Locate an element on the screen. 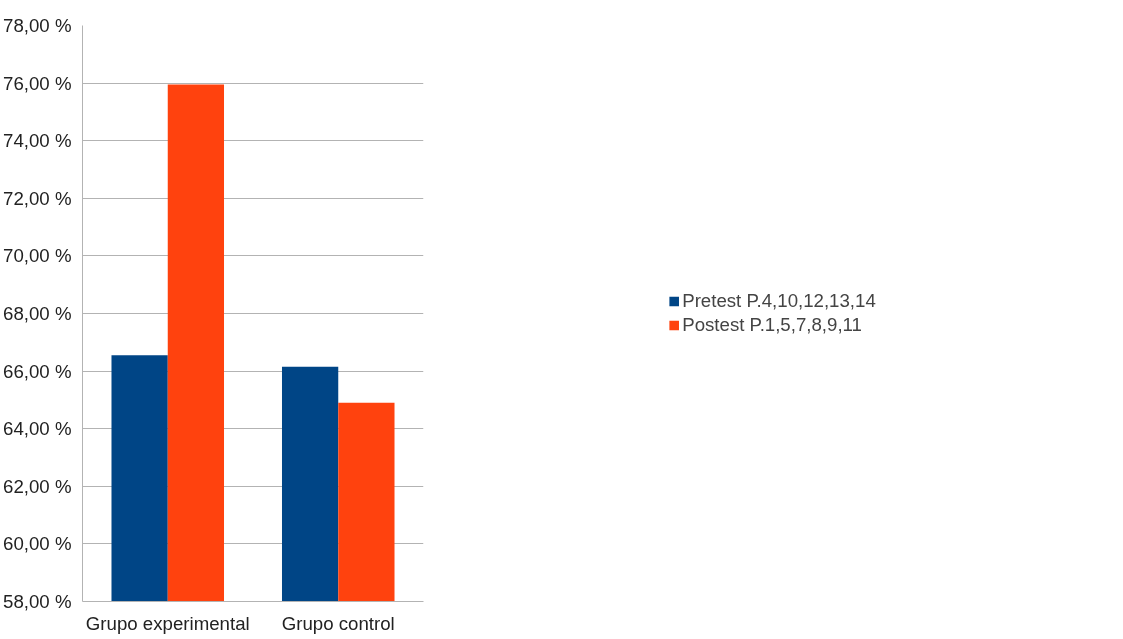 This screenshot has height=639, width=1123. y-tick-label: 60,00 % is located at coordinates (37, 544).